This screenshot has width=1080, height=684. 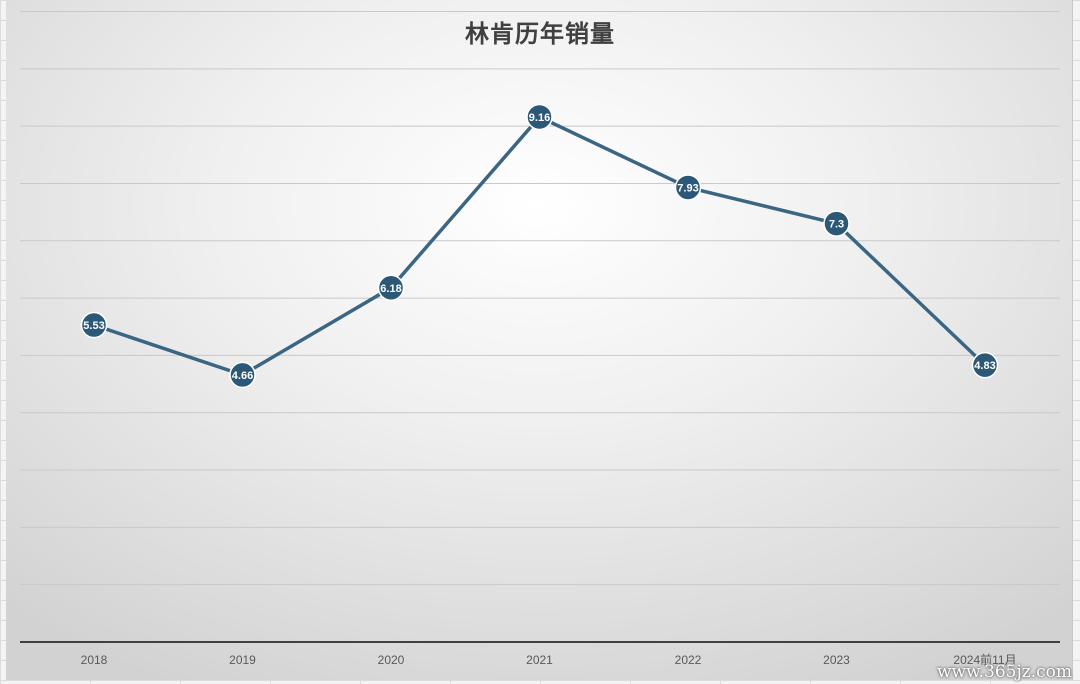 I want to click on x-tick-label: 2021, so click(x=539, y=660).